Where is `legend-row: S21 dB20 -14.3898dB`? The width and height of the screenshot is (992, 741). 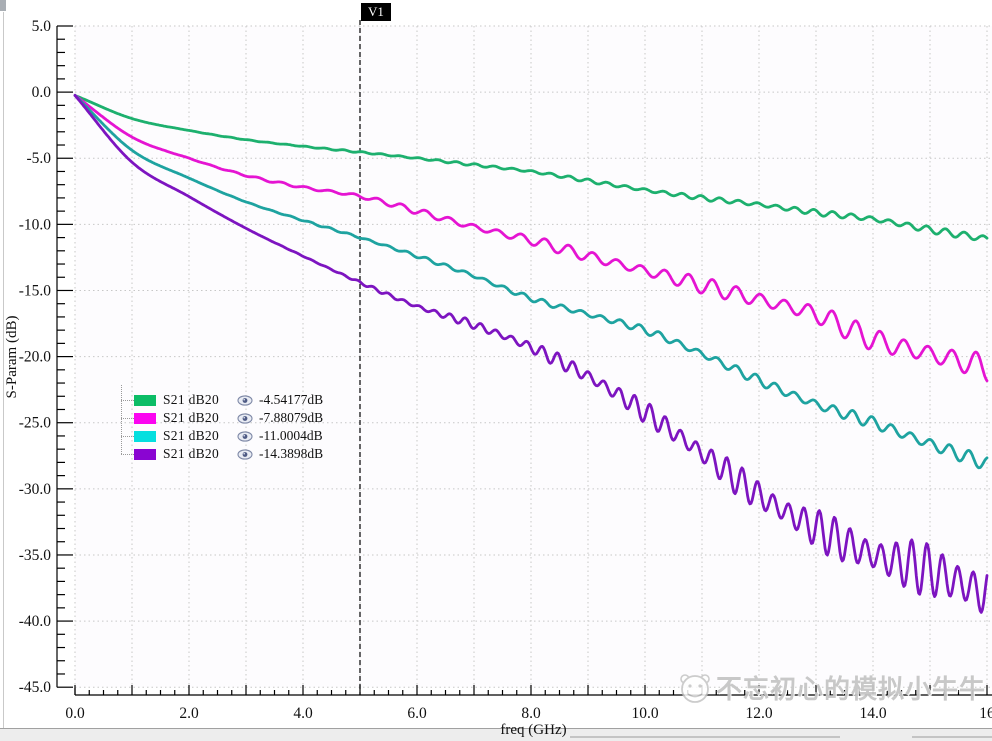
legend-row: S21 dB20 -14.3898dB is located at coordinates (220, 454).